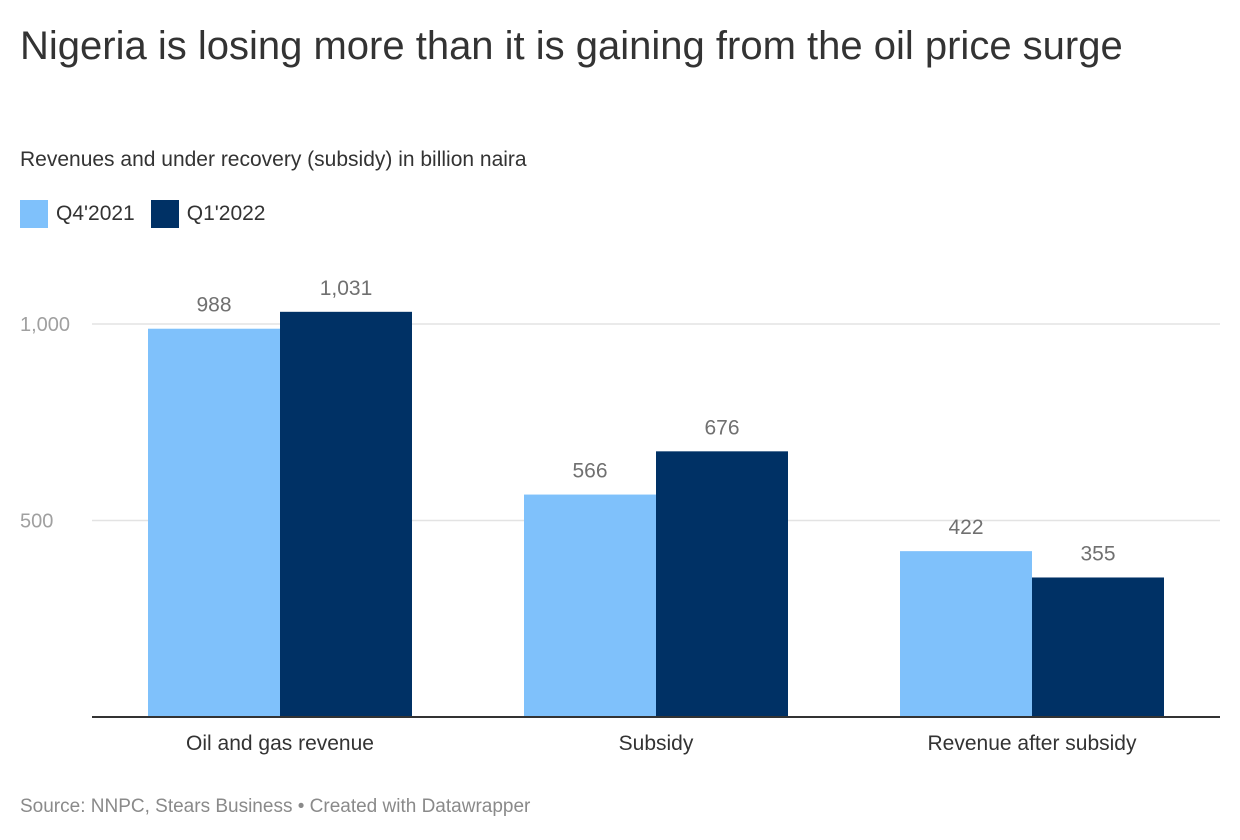 The image size is (1240, 840). I want to click on bar-value-label: 988, so click(213, 305).